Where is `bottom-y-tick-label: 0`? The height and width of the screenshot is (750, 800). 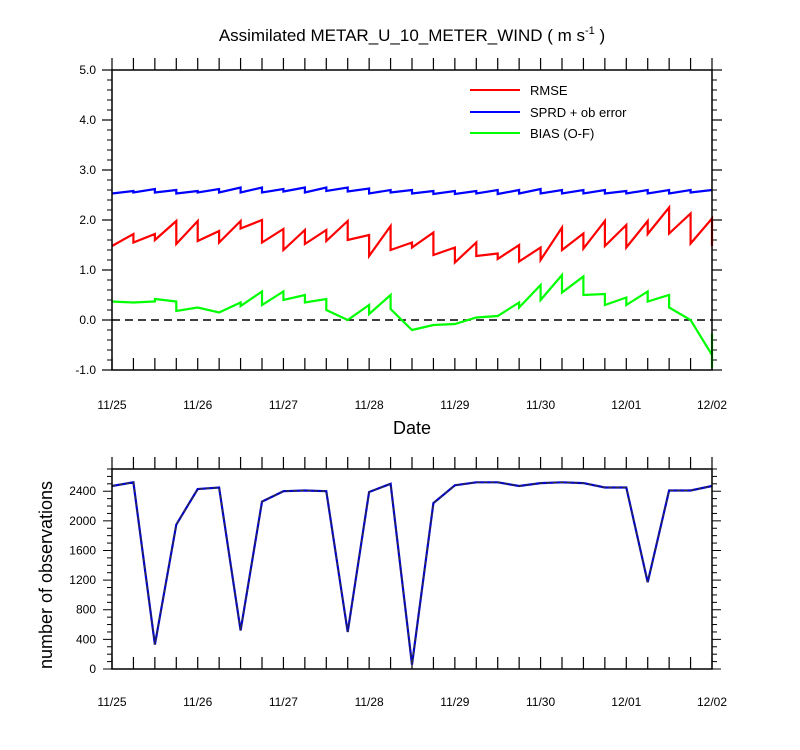
bottom-y-tick-label: 0 is located at coordinates (92, 669).